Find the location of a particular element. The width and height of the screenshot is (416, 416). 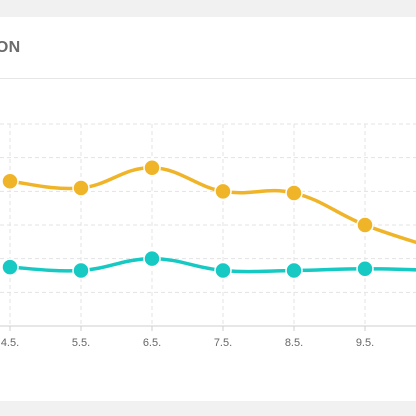

x-tick-label: 5.5. is located at coordinates (81, 343).